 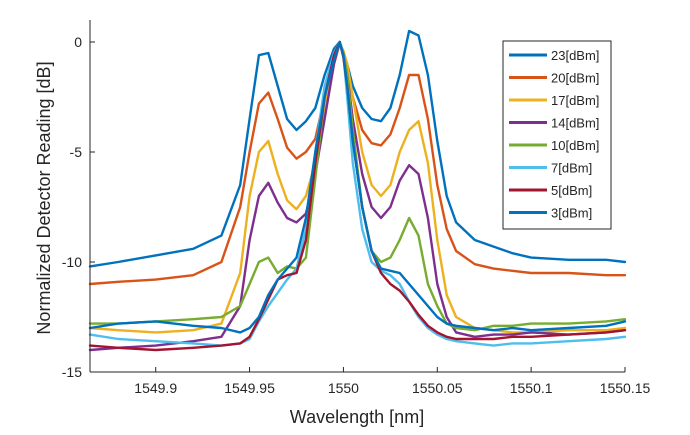 I want to click on x-tick-label-5: 1550.15, so click(x=625, y=388).